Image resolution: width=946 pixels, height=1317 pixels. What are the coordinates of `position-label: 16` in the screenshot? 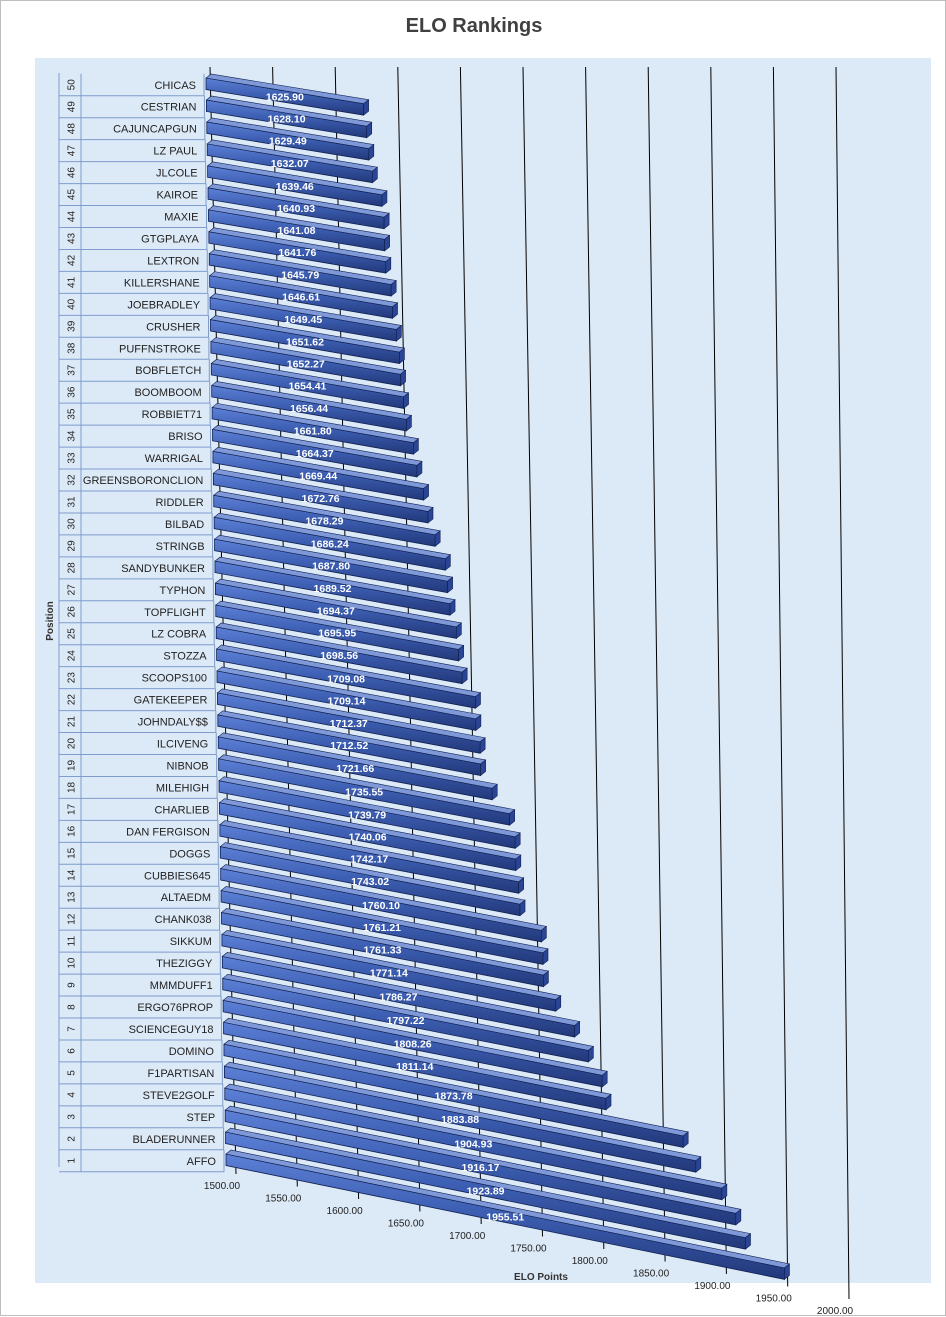 It's located at (72, 831).